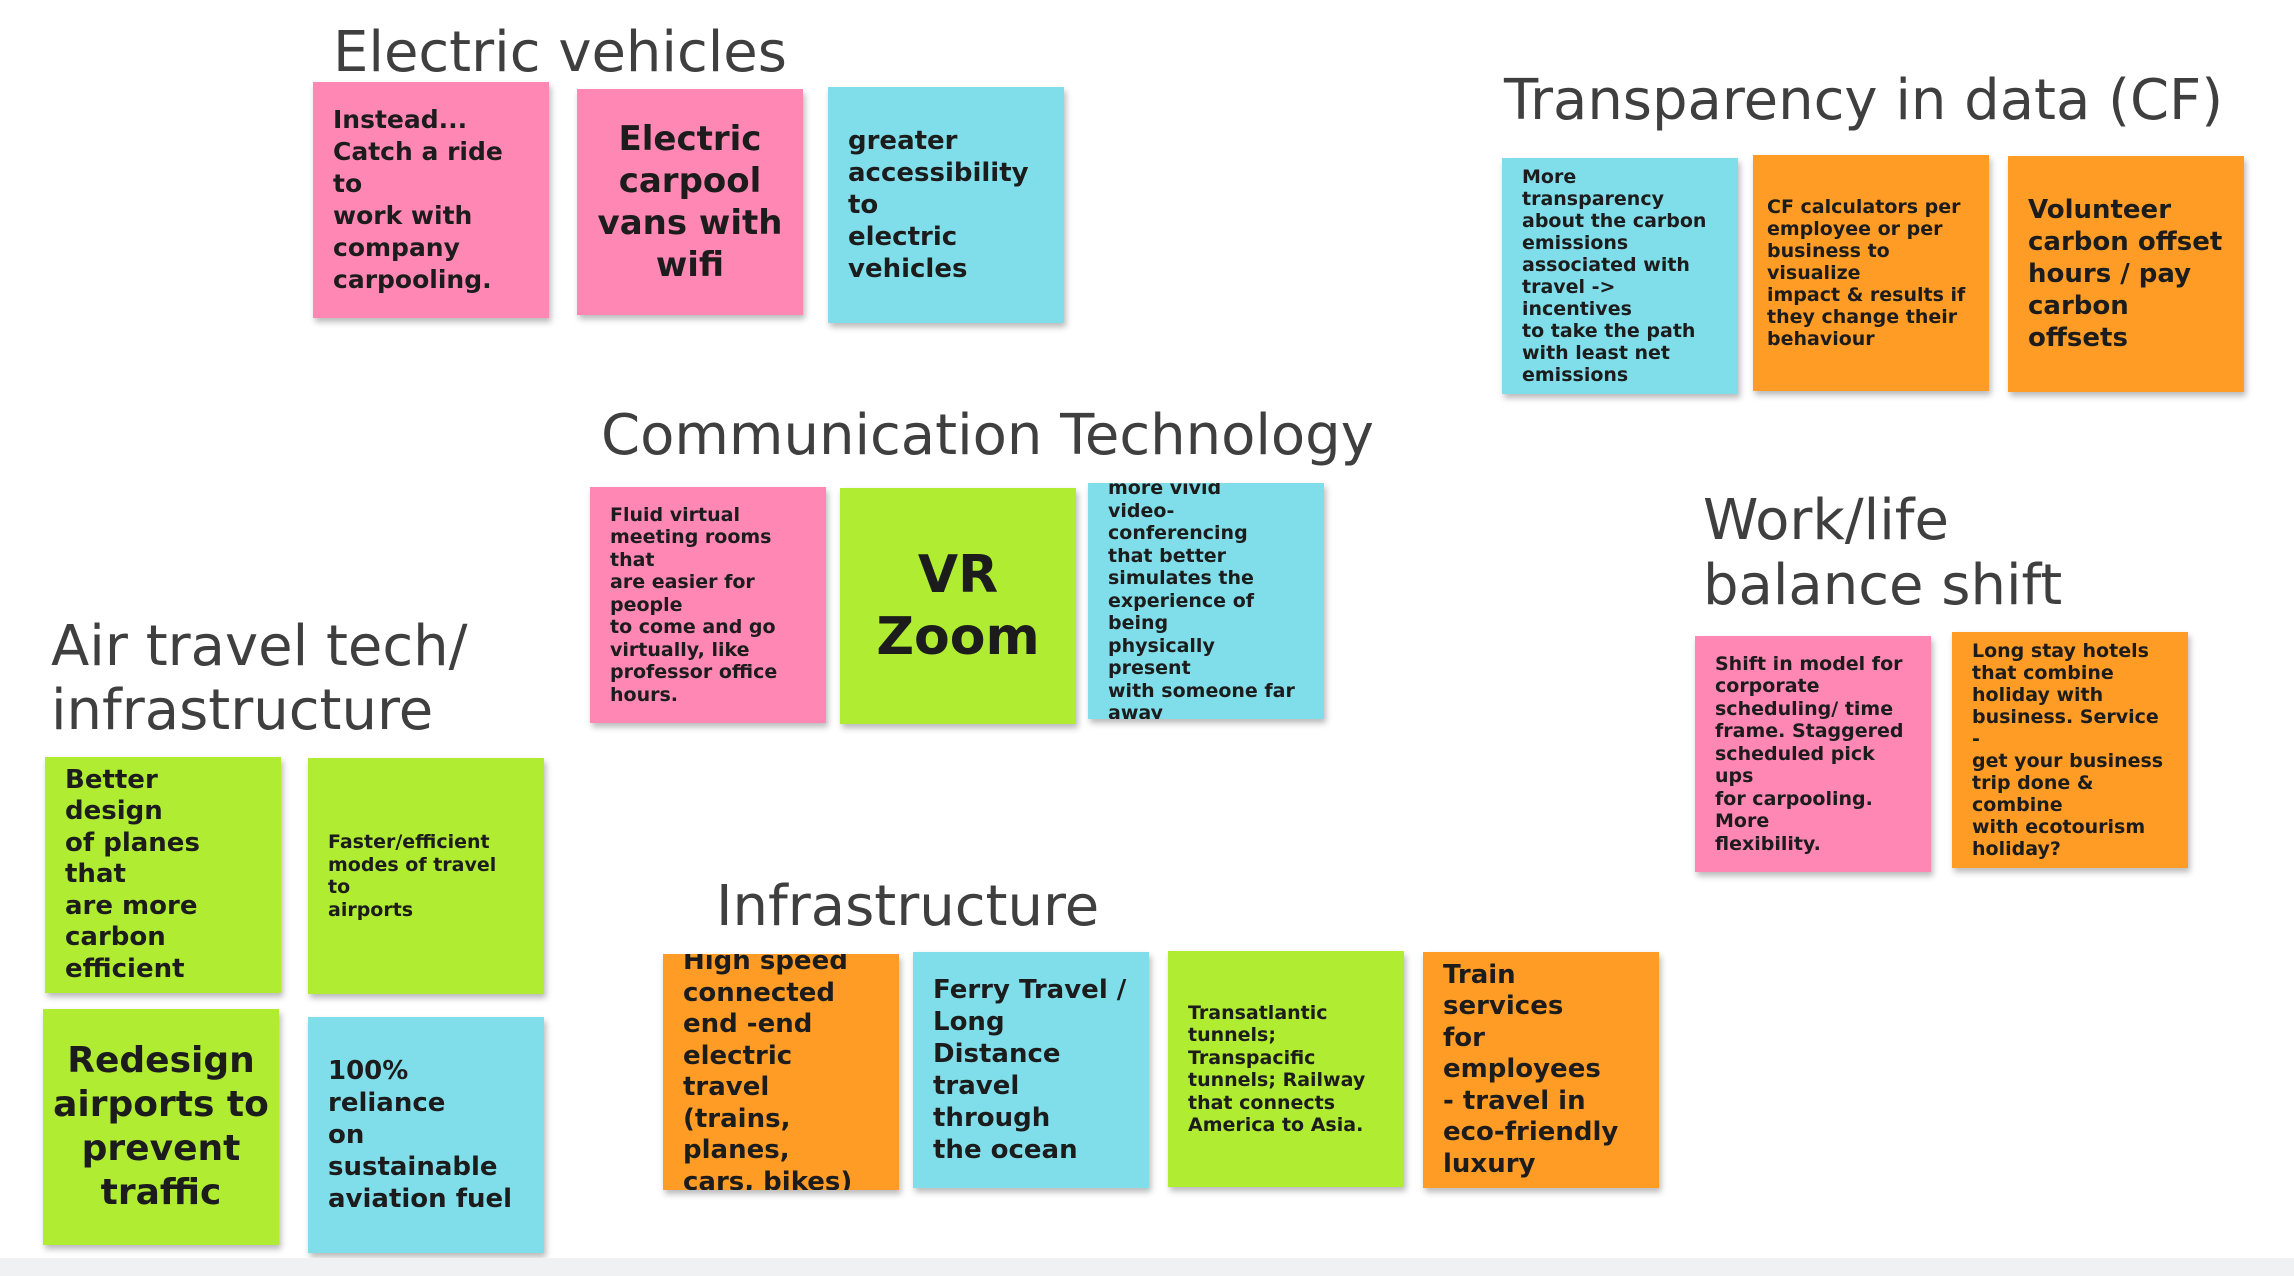 The width and height of the screenshot is (2294, 1276). What do you see at coordinates (1864, 100) in the screenshot?
I see `heading-transparency-in-data: Transparency in data (CF)` at bounding box center [1864, 100].